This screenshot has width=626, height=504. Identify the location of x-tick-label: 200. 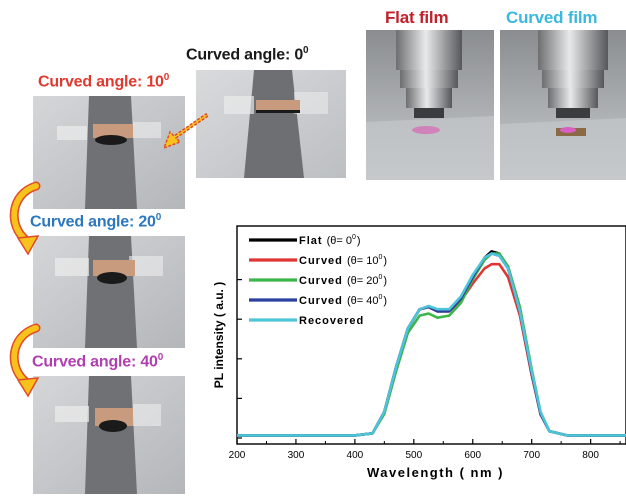
(237, 455).